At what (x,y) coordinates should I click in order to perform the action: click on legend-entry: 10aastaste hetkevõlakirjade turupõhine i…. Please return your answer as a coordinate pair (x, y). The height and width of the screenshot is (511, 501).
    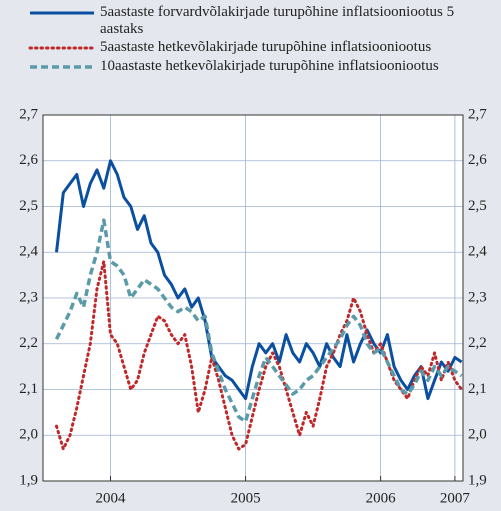
    Looking at the image, I should click on (259, 67).